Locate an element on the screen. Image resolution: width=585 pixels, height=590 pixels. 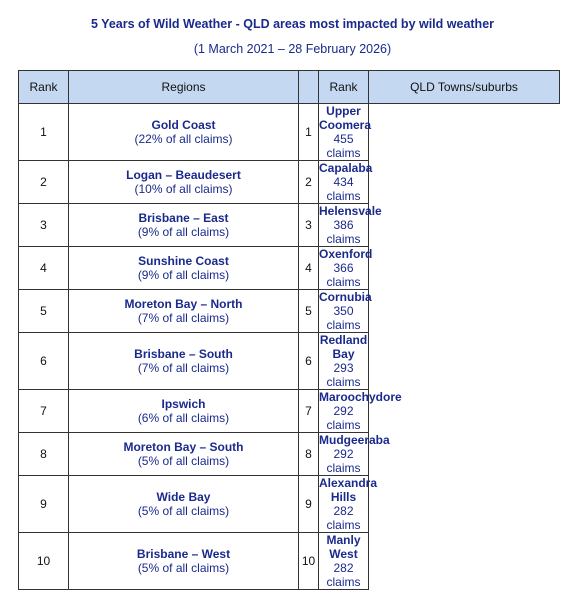
town-claims: 366 claims is located at coordinates (343, 275).